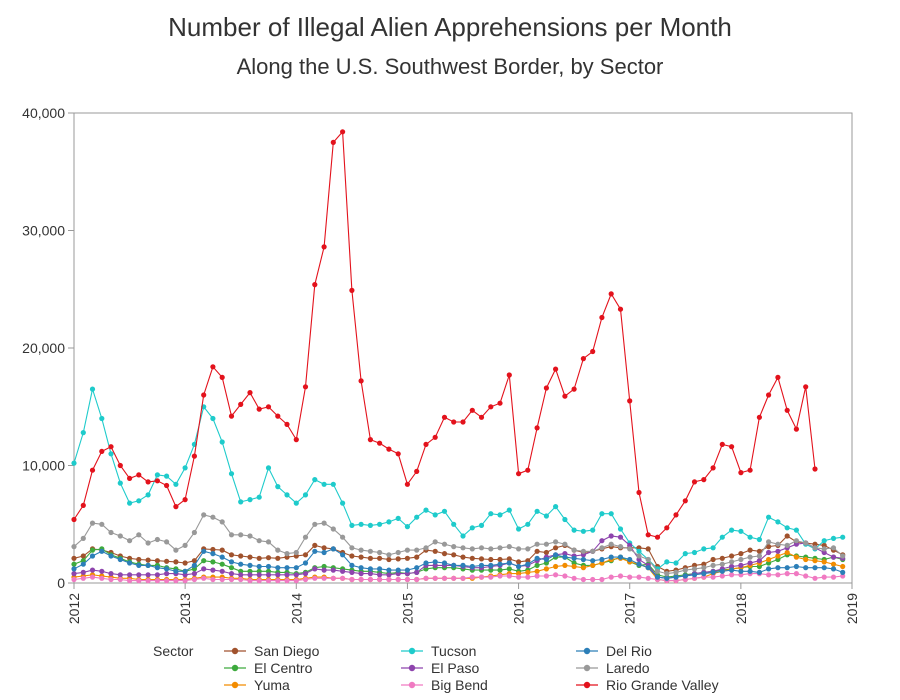  Describe the element at coordinates (272, 685) in the screenshot. I see `legend-label: Yuma` at that location.